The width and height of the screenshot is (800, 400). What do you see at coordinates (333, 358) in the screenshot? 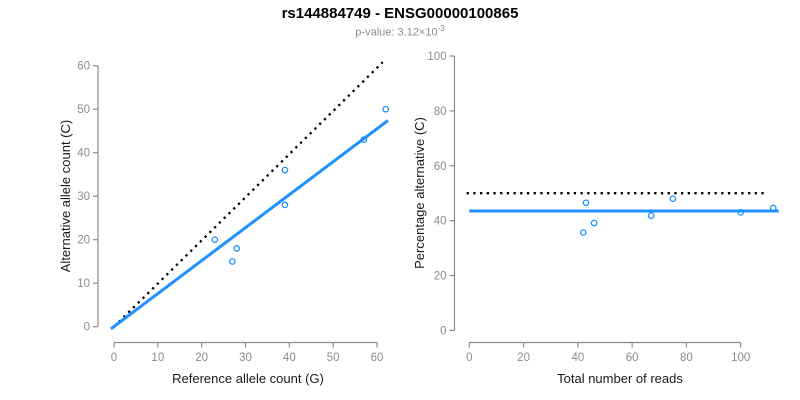
I see `x-tick-label: 50` at bounding box center [333, 358].